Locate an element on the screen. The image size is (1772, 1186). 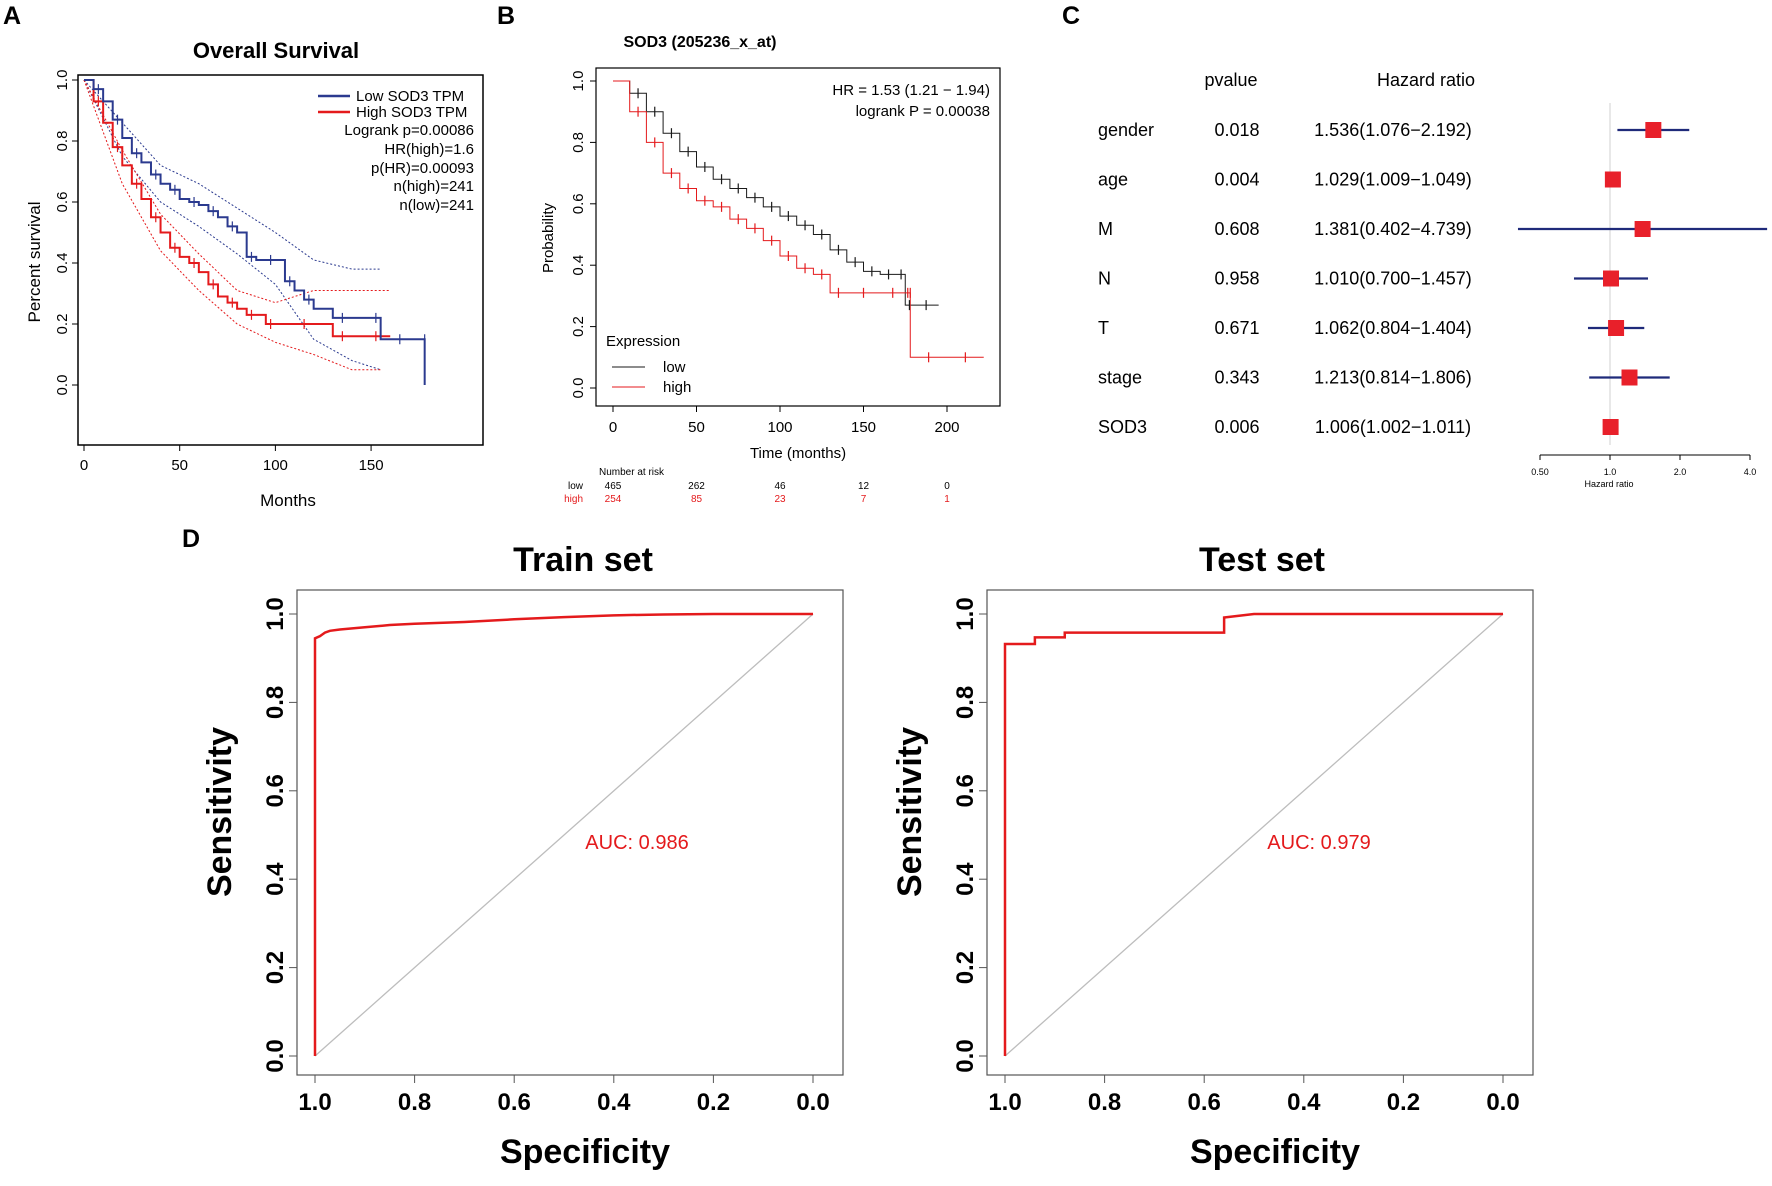
forest-row-hr-text: 1.381(0.402−4.739) is located at coordinates (1393, 229).